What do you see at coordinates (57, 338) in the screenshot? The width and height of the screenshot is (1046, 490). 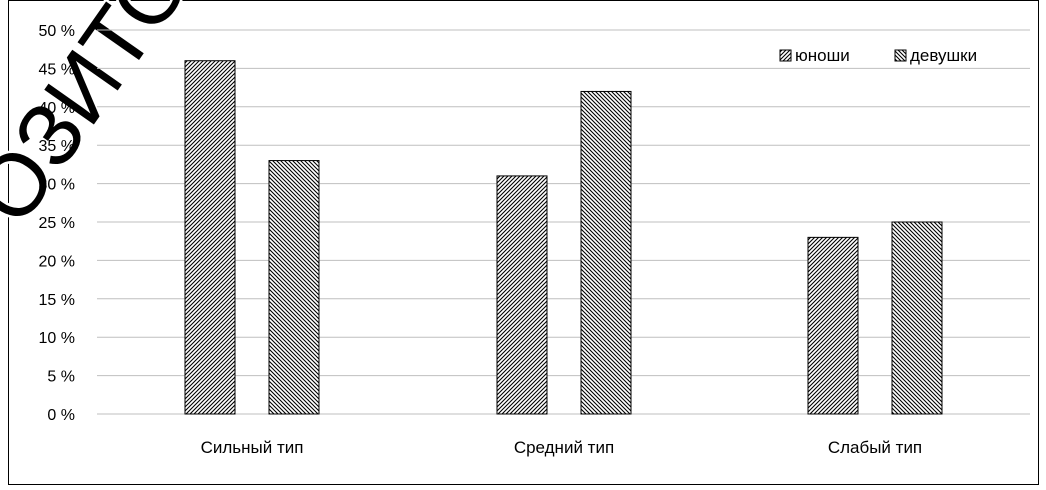 I see `y-tick-label: 10 %` at bounding box center [57, 338].